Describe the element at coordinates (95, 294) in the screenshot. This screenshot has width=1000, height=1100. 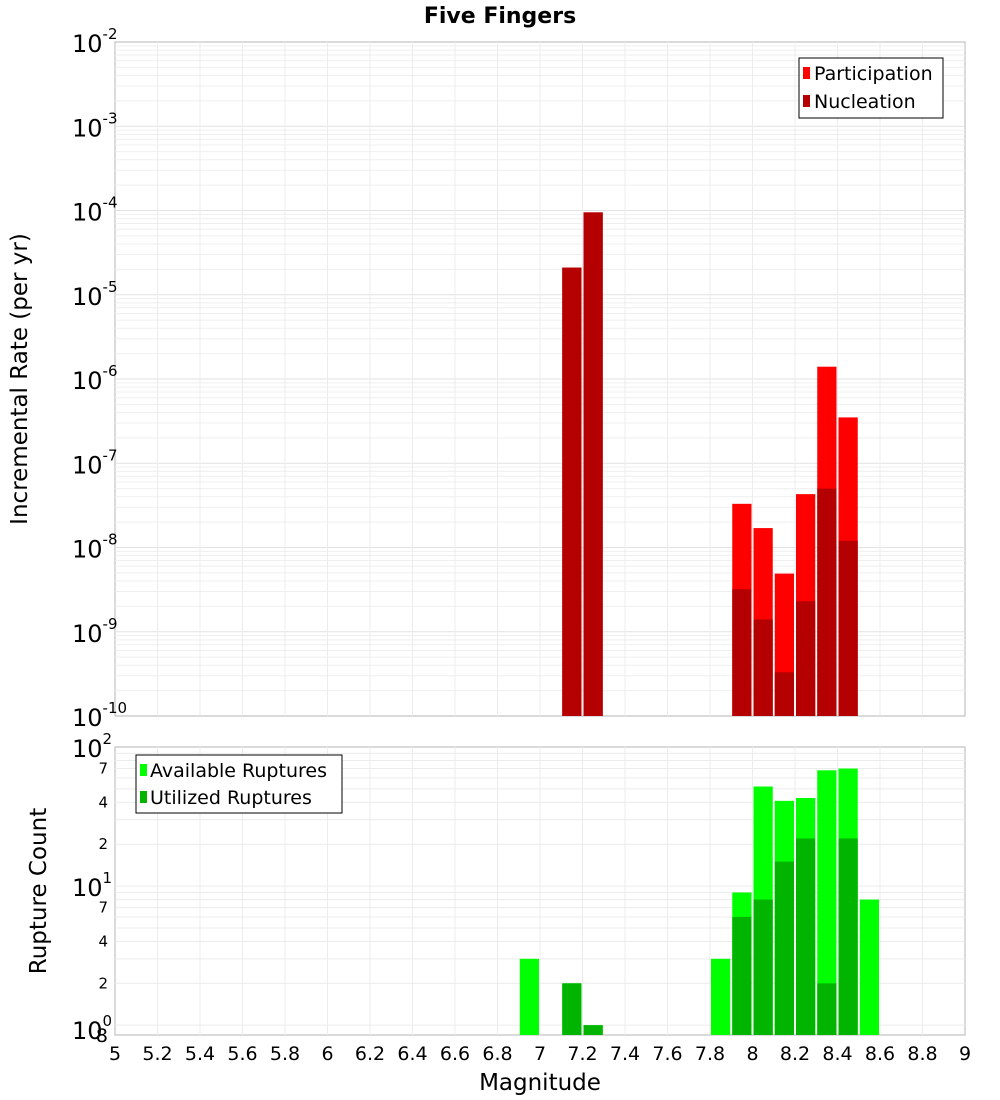
I see `top-y-tick-label: 10⁻⁵` at that location.